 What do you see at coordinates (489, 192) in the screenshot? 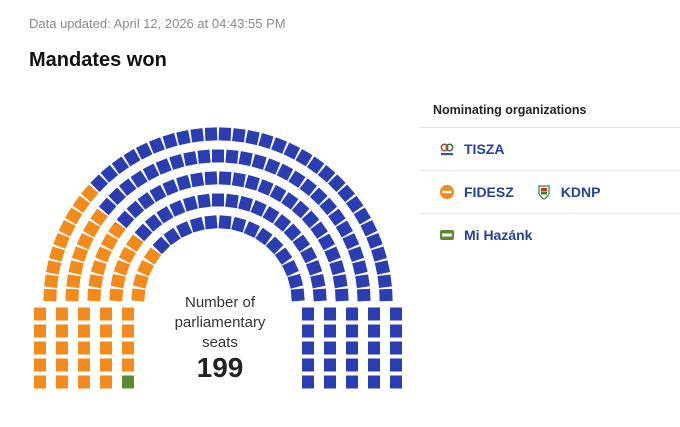
I see `legend-label-fidesz: FIDESZ` at bounding box center [489, 192].